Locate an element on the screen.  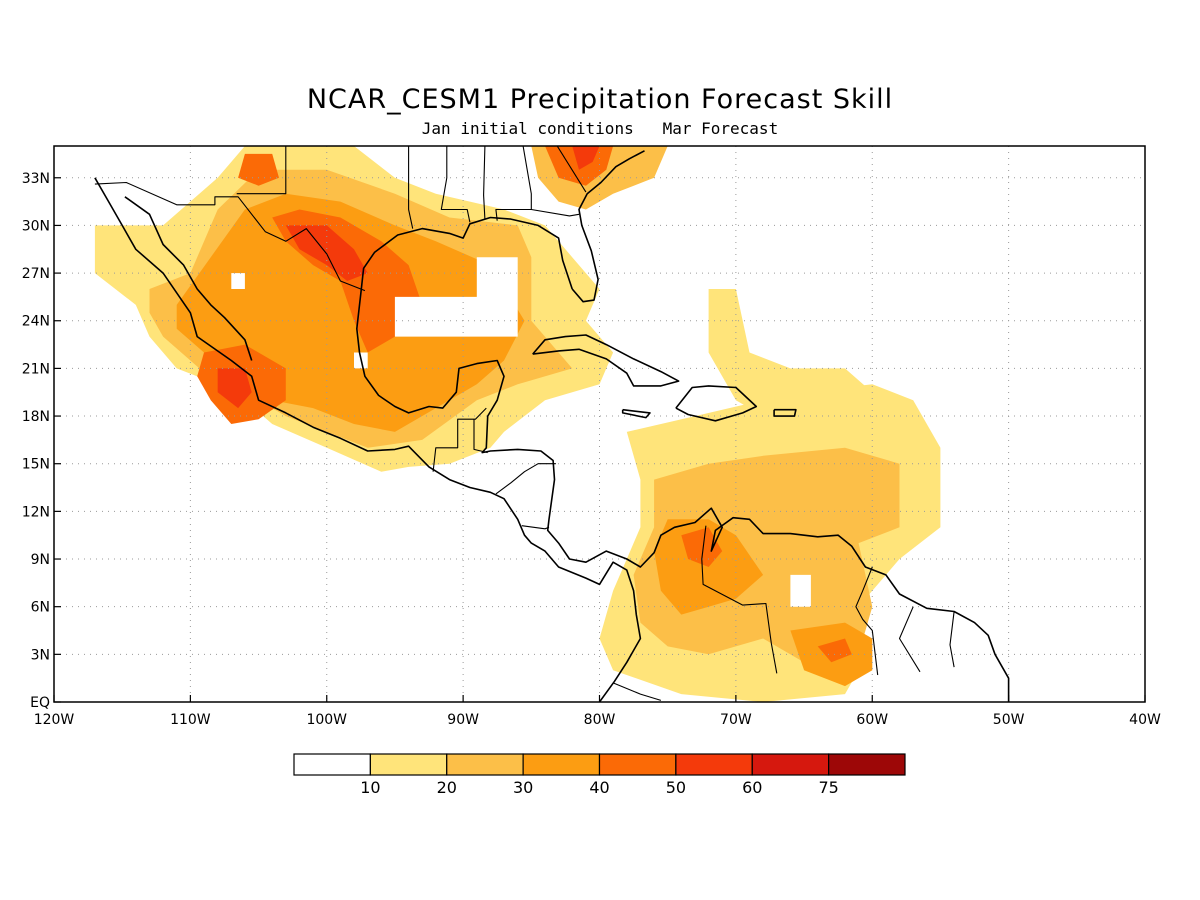
y-tick-label: 27N is located at coordinates (36, 274).